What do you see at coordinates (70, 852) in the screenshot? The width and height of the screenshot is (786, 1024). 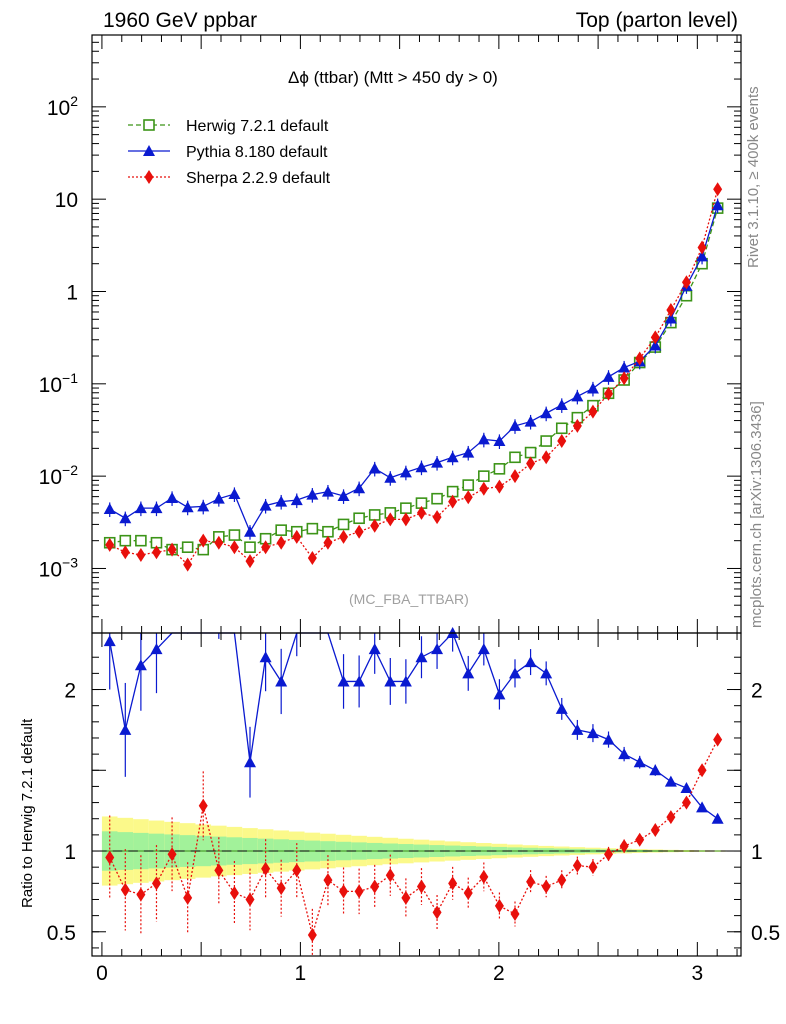 I see `ratio-y-tick-label: 1` at bounding box center [70, 852].